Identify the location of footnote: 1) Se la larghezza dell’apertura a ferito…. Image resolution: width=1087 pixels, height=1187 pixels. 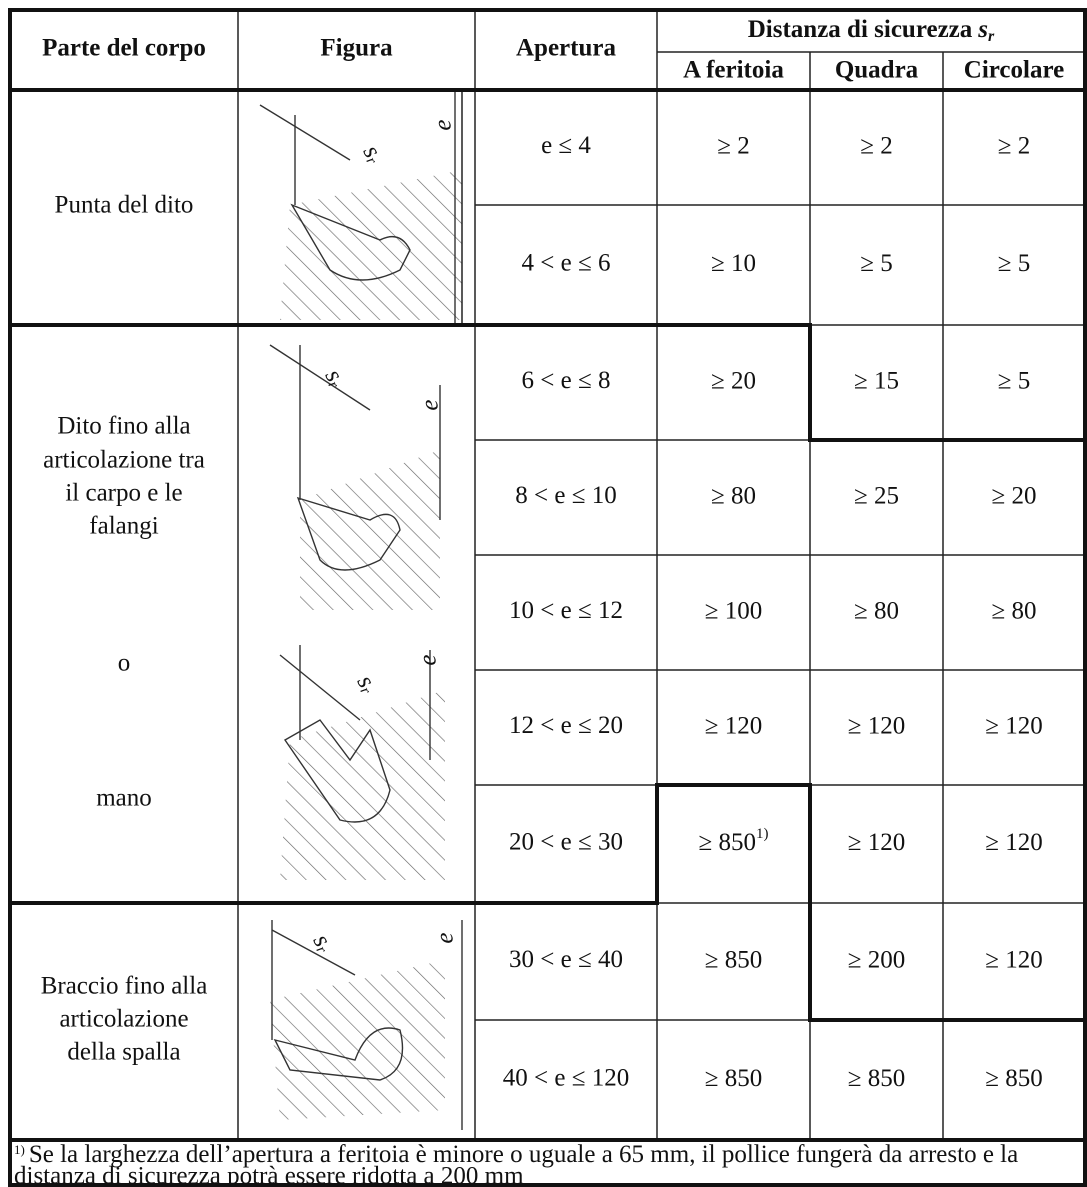
(516, 1154).